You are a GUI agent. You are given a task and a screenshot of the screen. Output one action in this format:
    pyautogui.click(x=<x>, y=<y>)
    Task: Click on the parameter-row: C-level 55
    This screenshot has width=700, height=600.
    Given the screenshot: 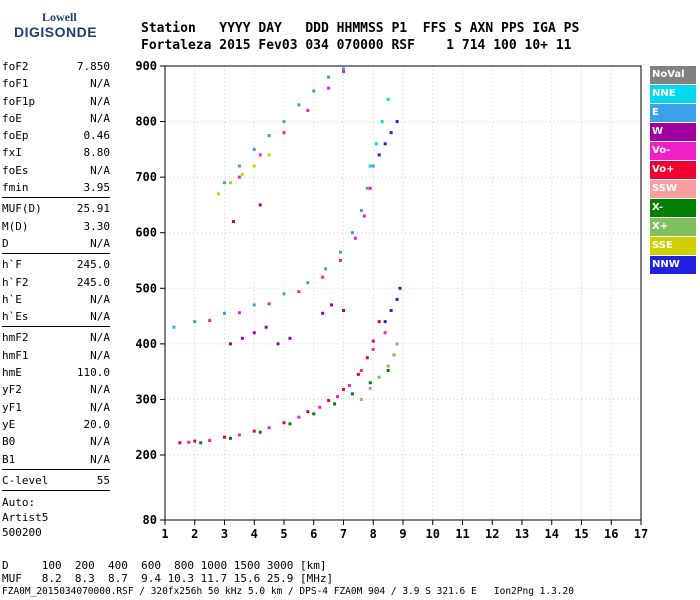 What is the action you would take?
    pyautogui.click(x=56, y=480)
    